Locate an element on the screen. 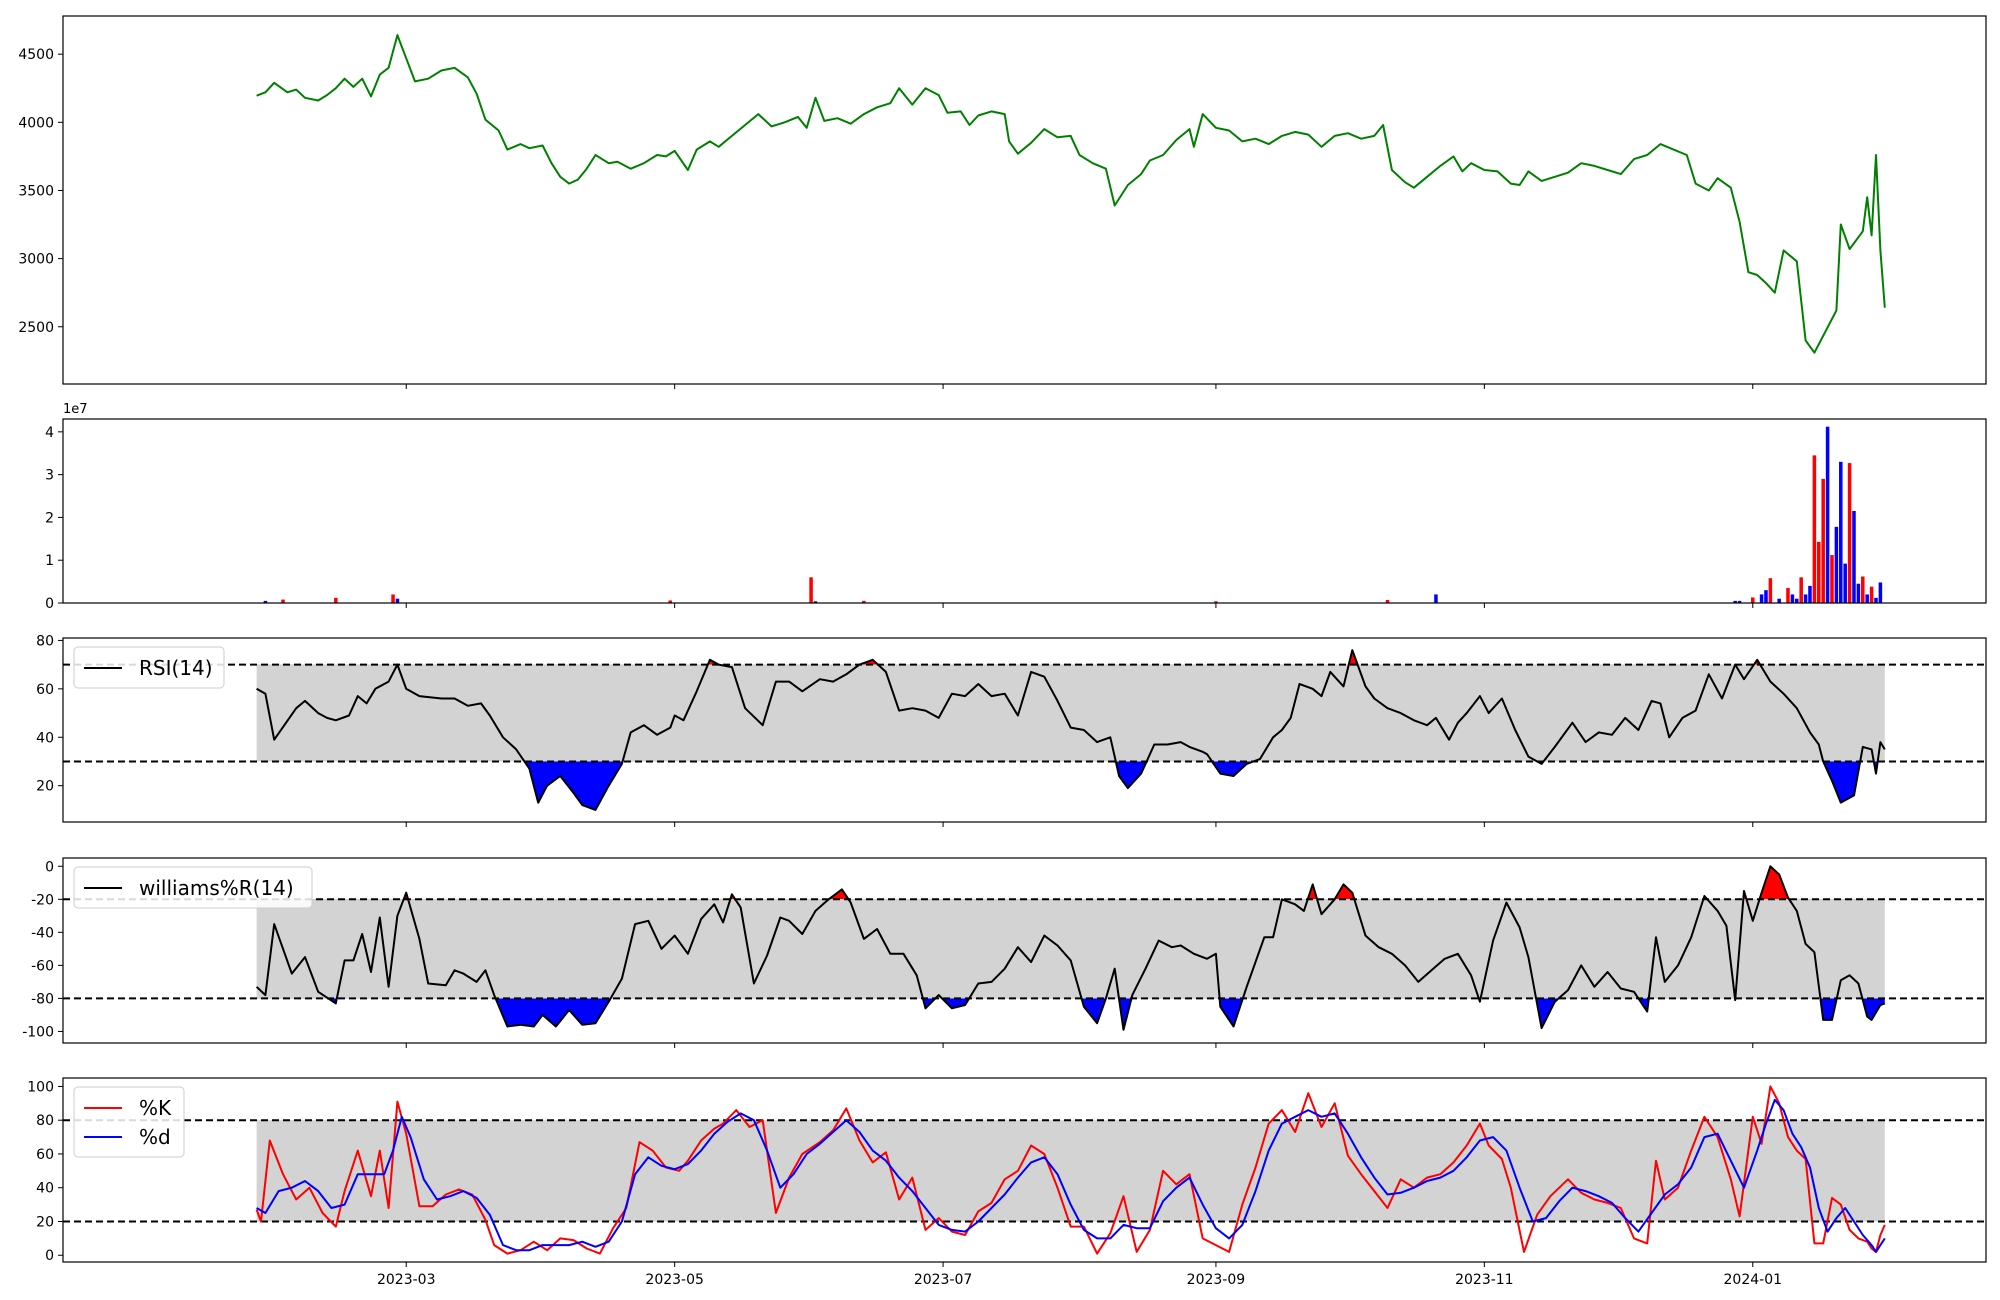 The width and height of the screenshot is (2000, 1300). d-line is located at coordinates (1071, 1175).